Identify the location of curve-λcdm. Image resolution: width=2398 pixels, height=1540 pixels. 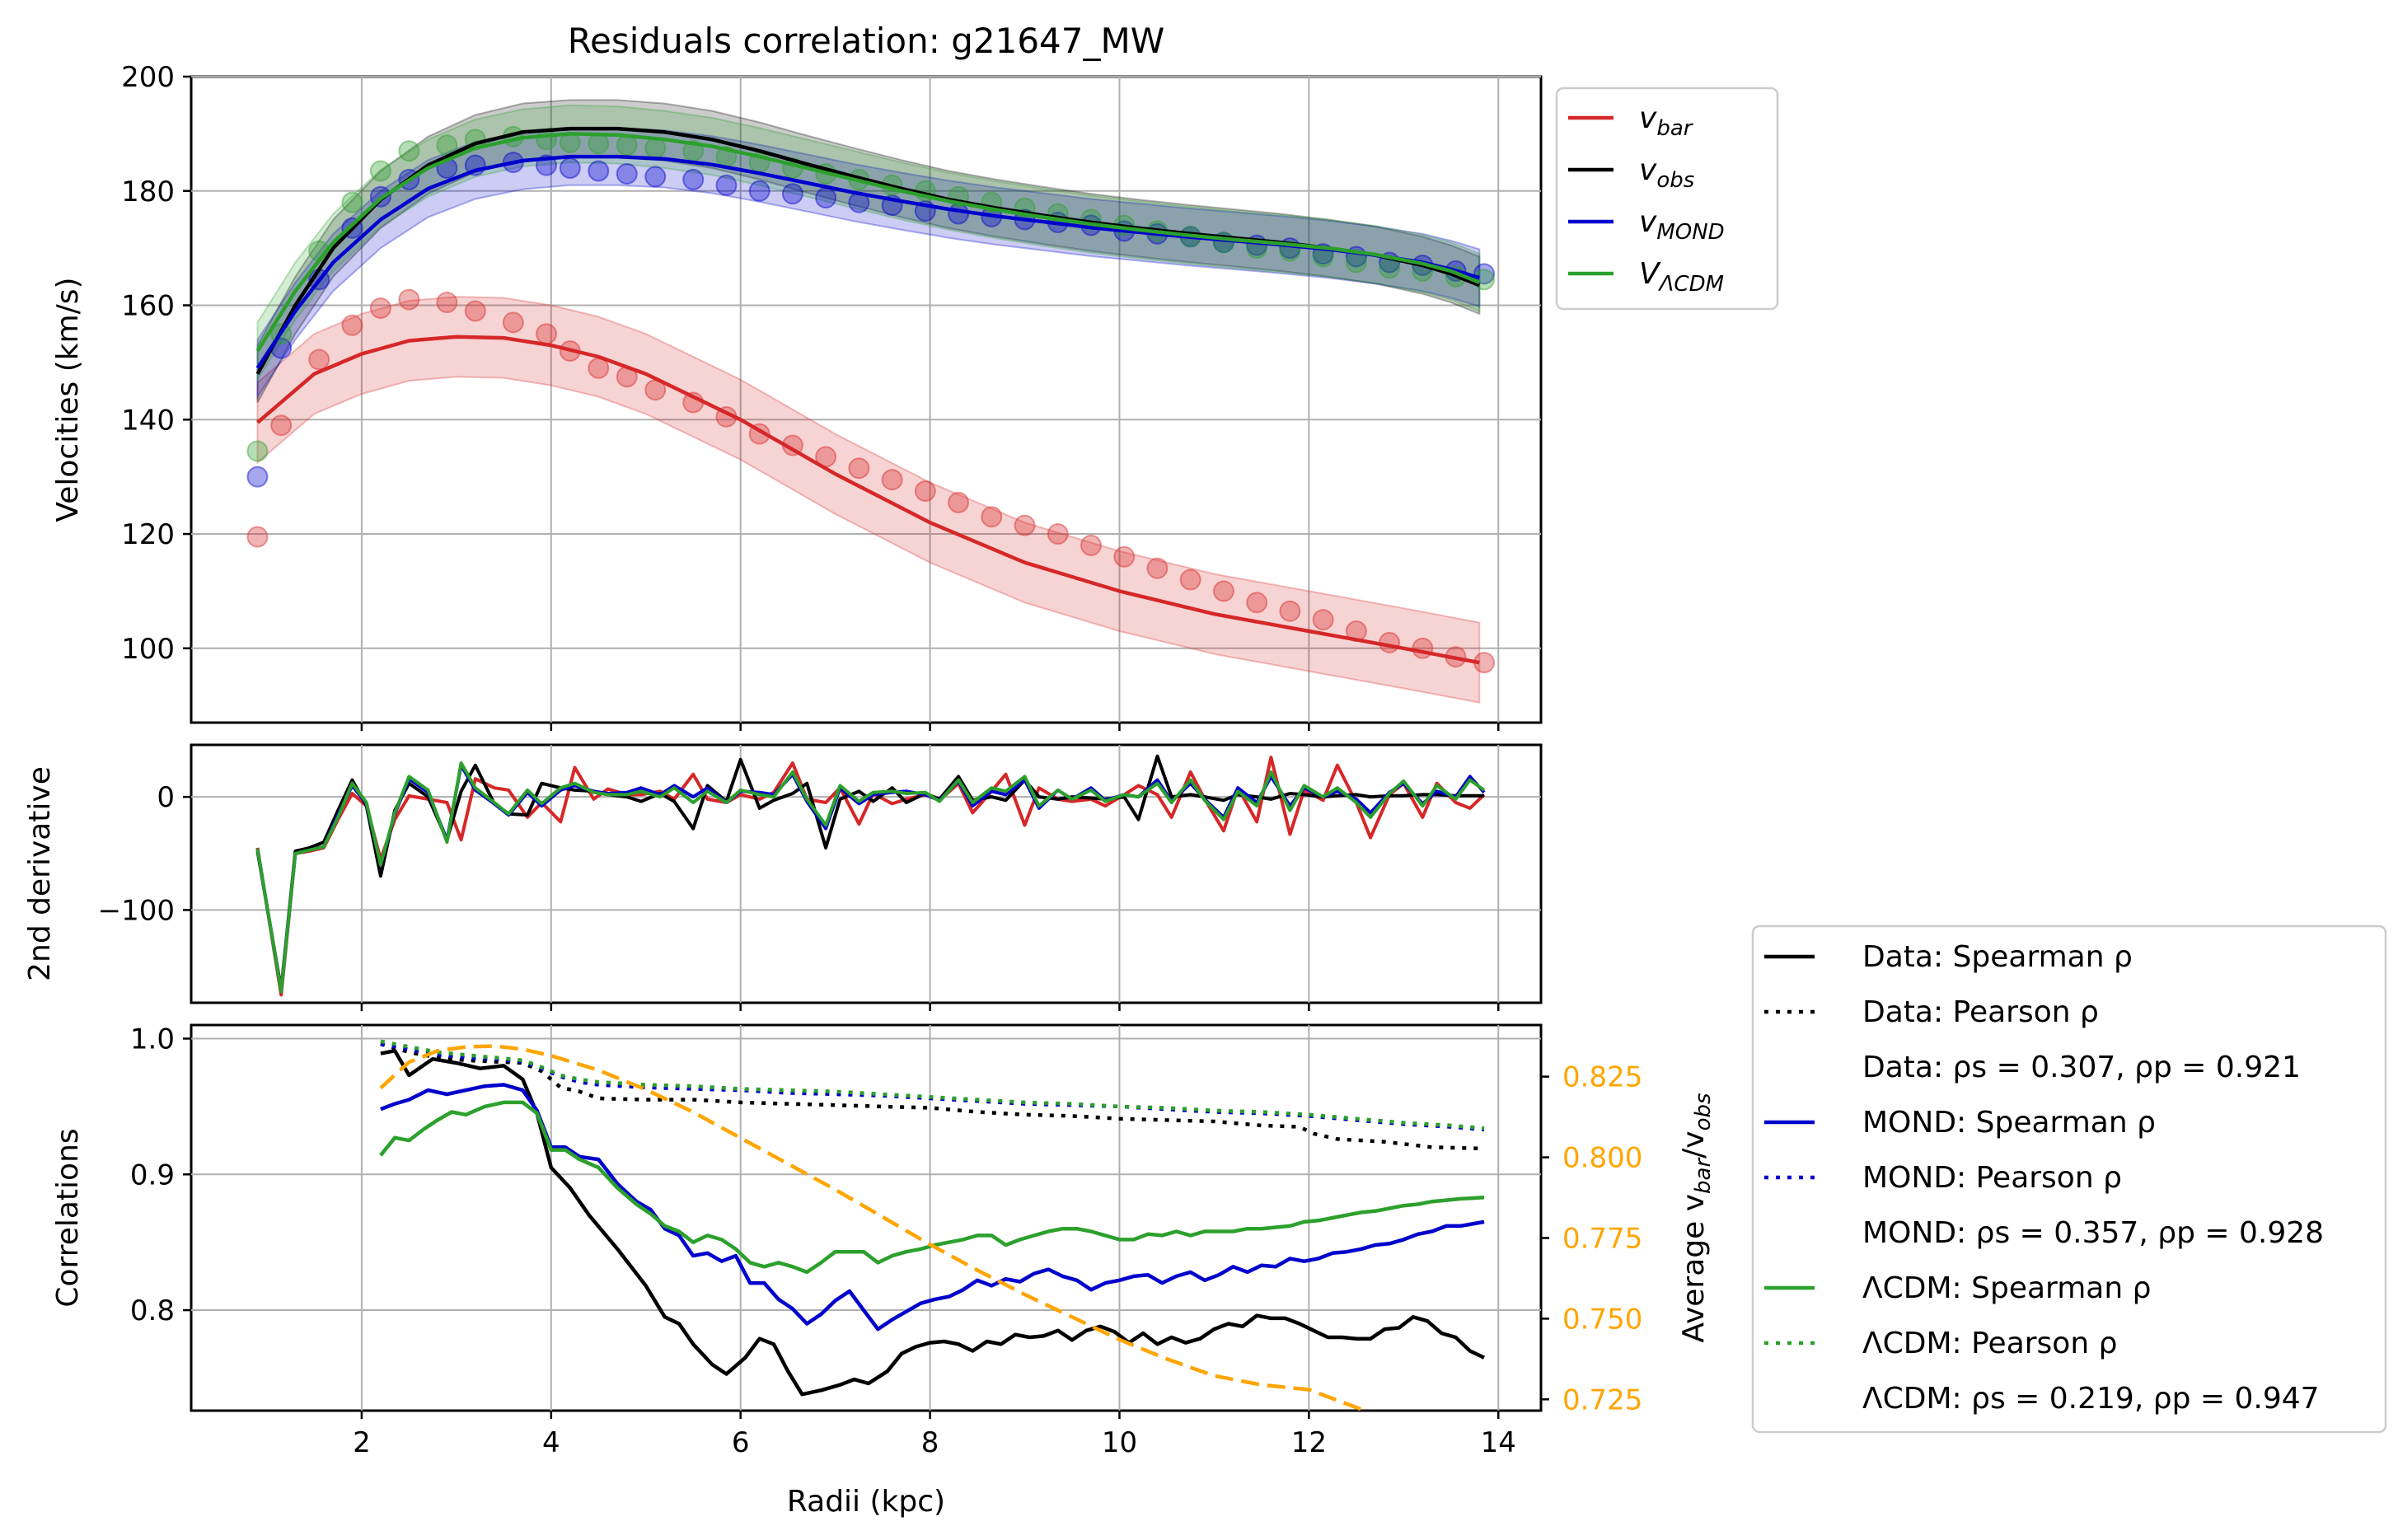
(868, 242).